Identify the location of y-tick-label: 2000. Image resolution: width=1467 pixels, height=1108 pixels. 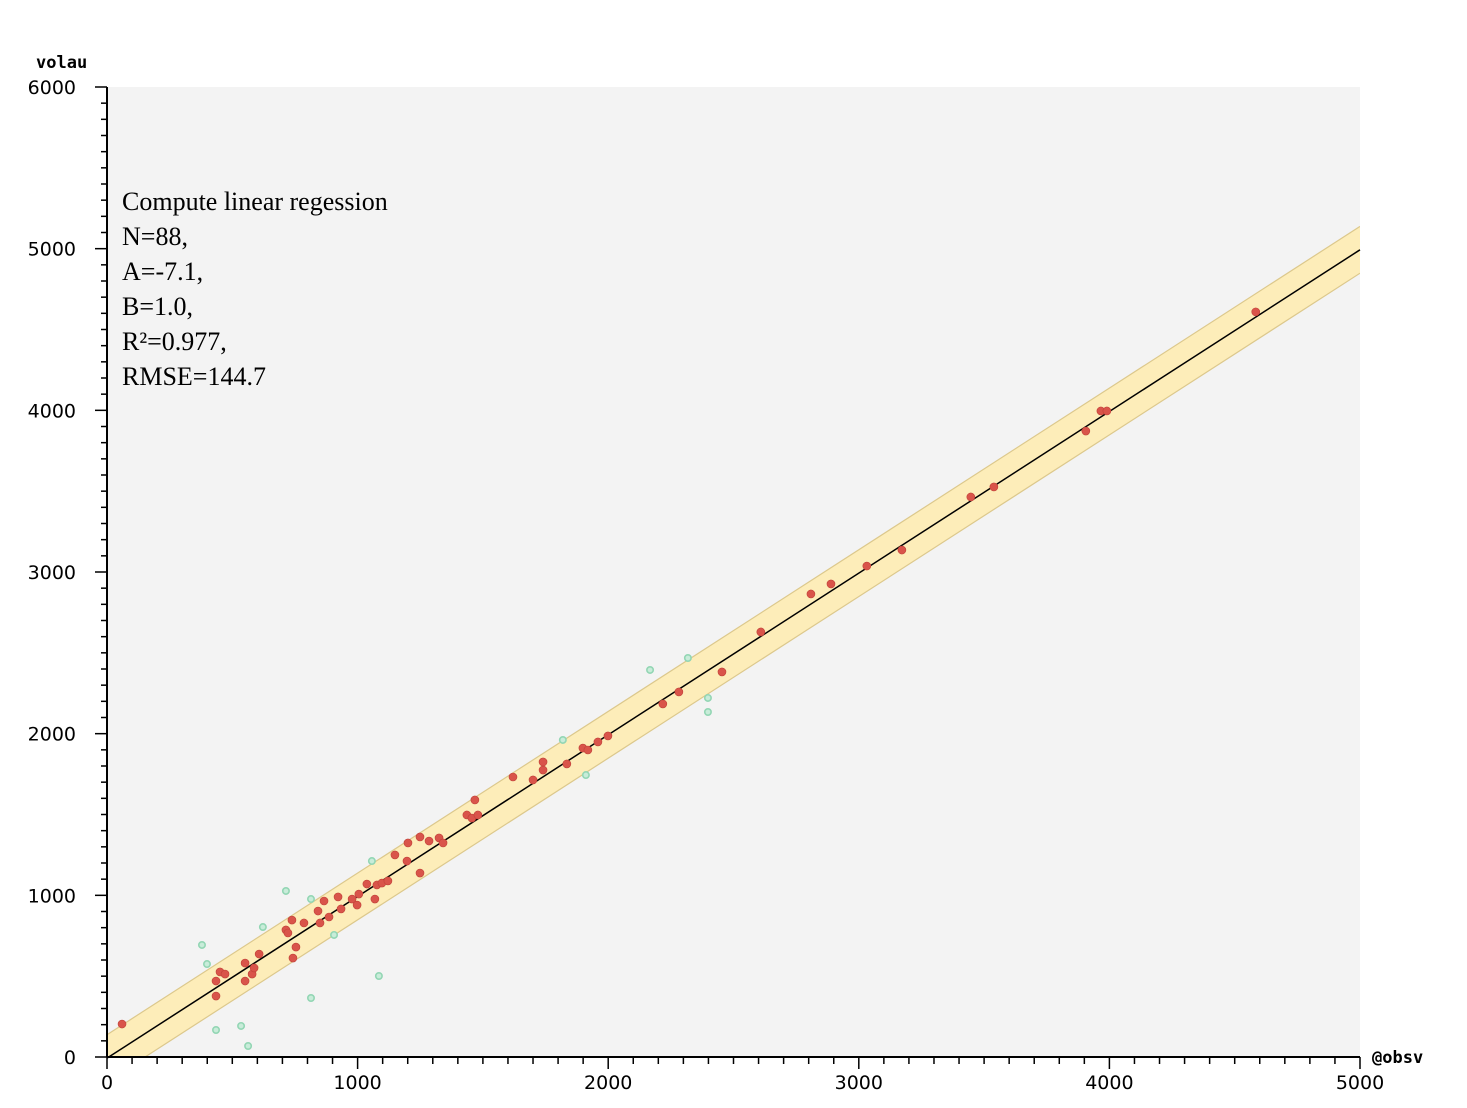
(52, 735).